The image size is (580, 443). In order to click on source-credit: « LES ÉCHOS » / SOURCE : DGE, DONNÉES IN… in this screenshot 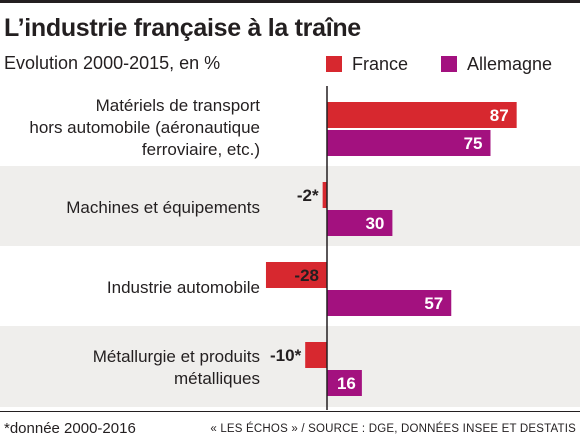, I will do `click(393, 429)`.